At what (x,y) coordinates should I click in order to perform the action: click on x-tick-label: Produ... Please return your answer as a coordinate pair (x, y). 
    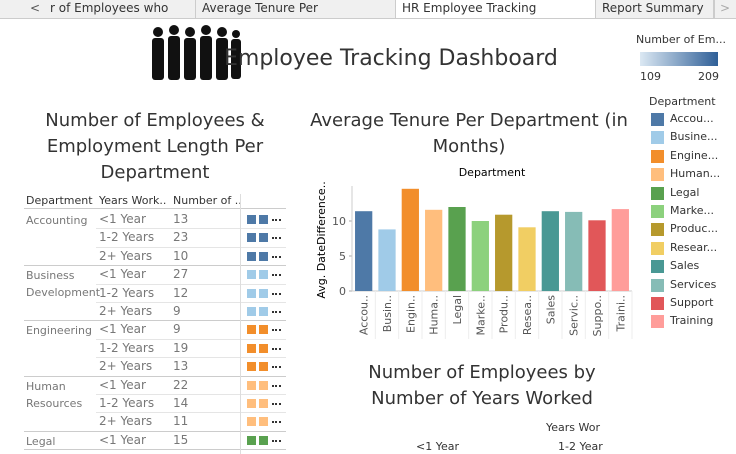
    Looking at the image, I should click on (504, 314).